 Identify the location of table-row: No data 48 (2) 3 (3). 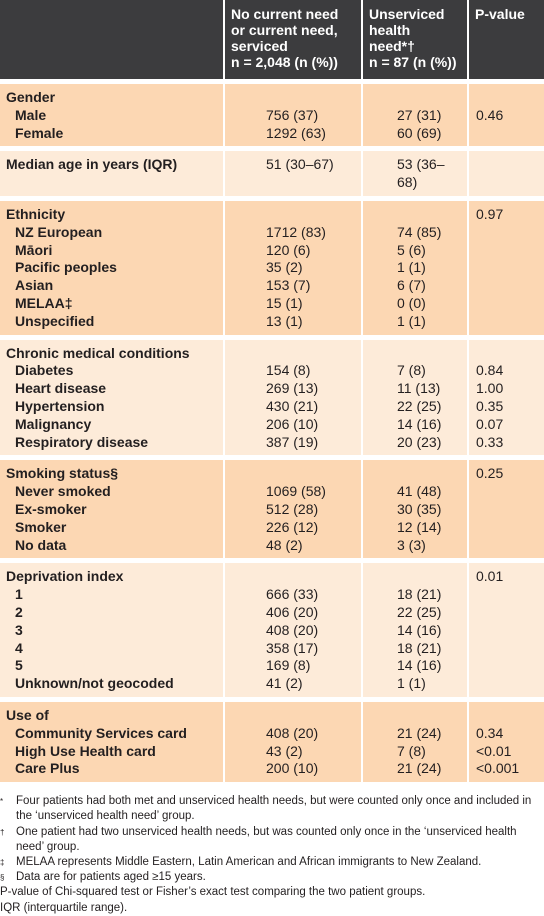
(272, 547).